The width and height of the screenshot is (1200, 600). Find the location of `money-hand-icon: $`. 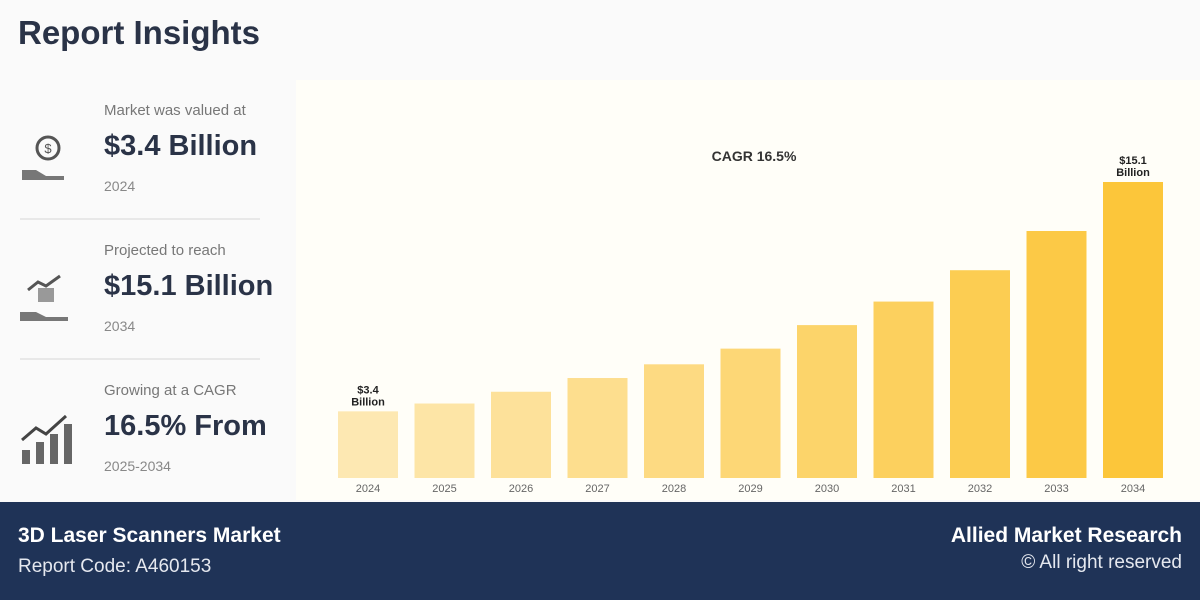

money-hand-icon: $ is located at coordinates (43, 157).